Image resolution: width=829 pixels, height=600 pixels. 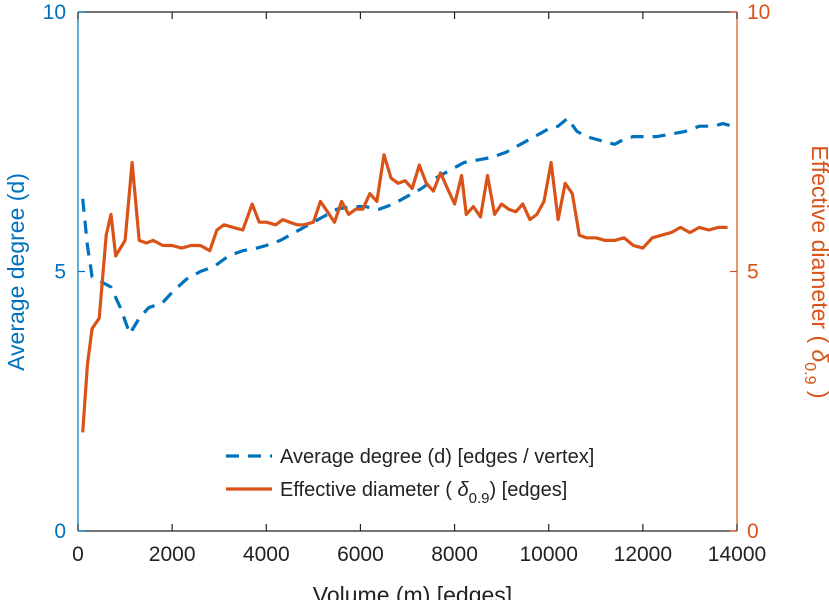 I want to click on x-tick-label: 8000, so click(x=454, y=554).